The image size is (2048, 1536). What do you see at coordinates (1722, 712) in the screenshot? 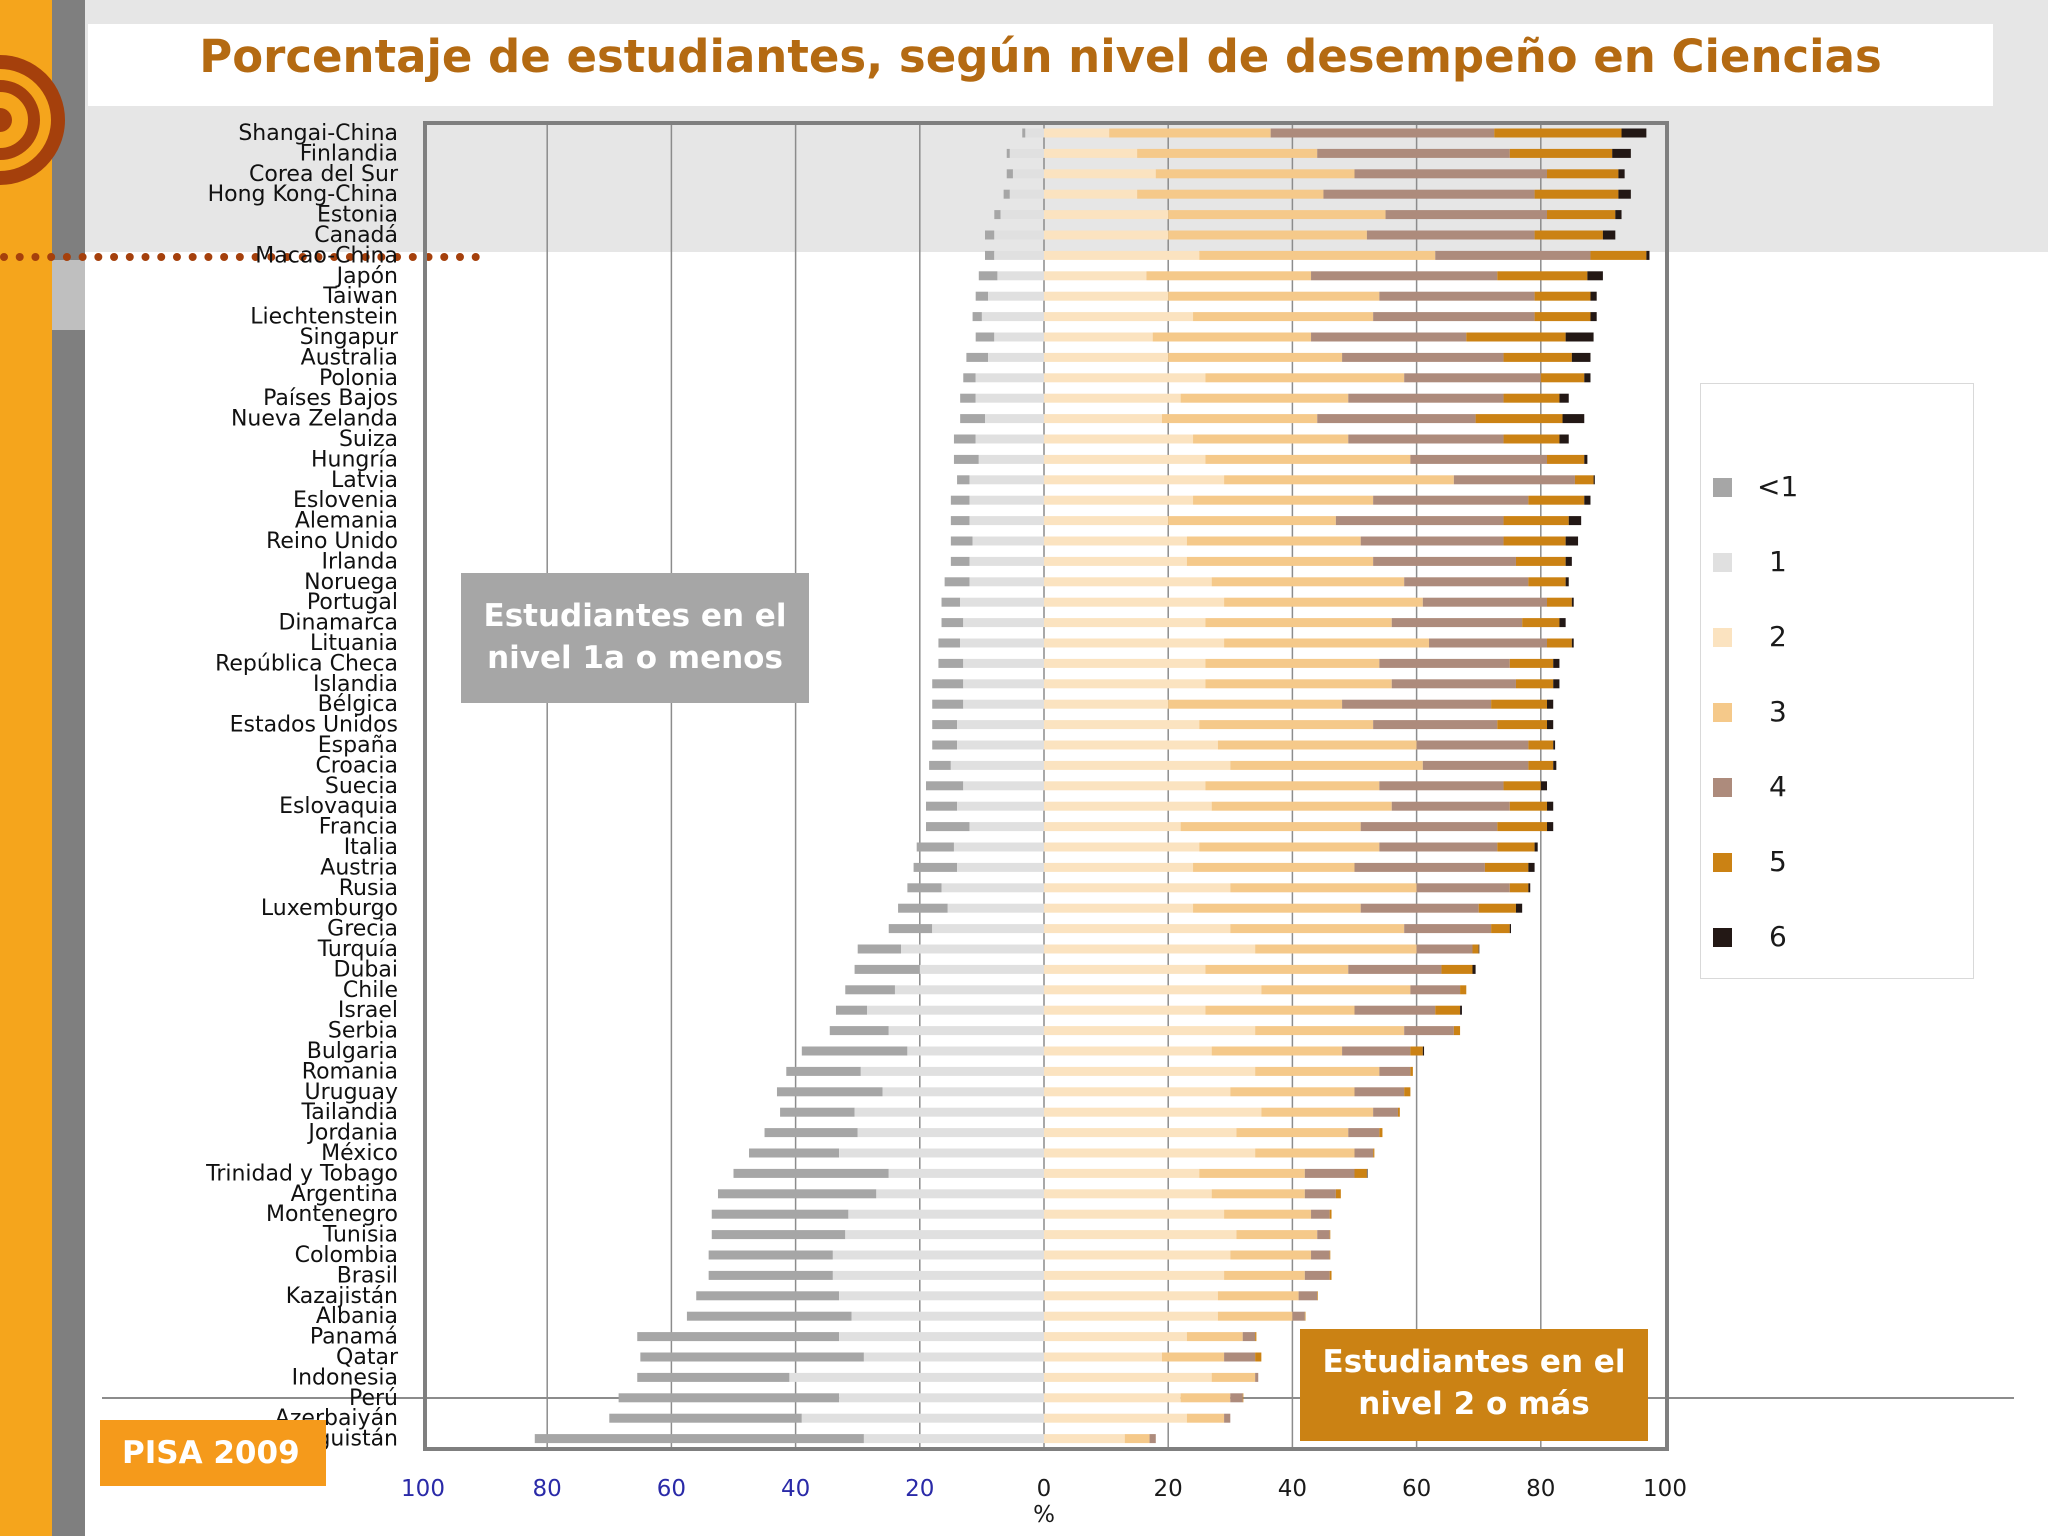
I see `legend-swatch` at bounding box center [1722, 712].